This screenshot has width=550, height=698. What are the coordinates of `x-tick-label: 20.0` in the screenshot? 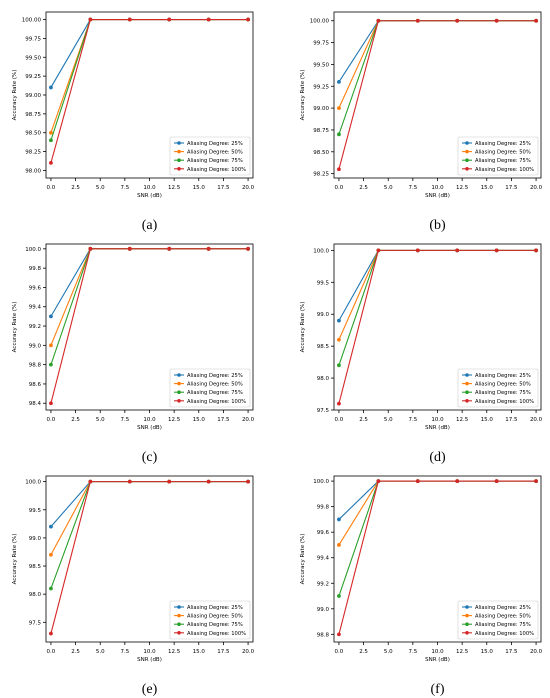 It's located at (248, 188).